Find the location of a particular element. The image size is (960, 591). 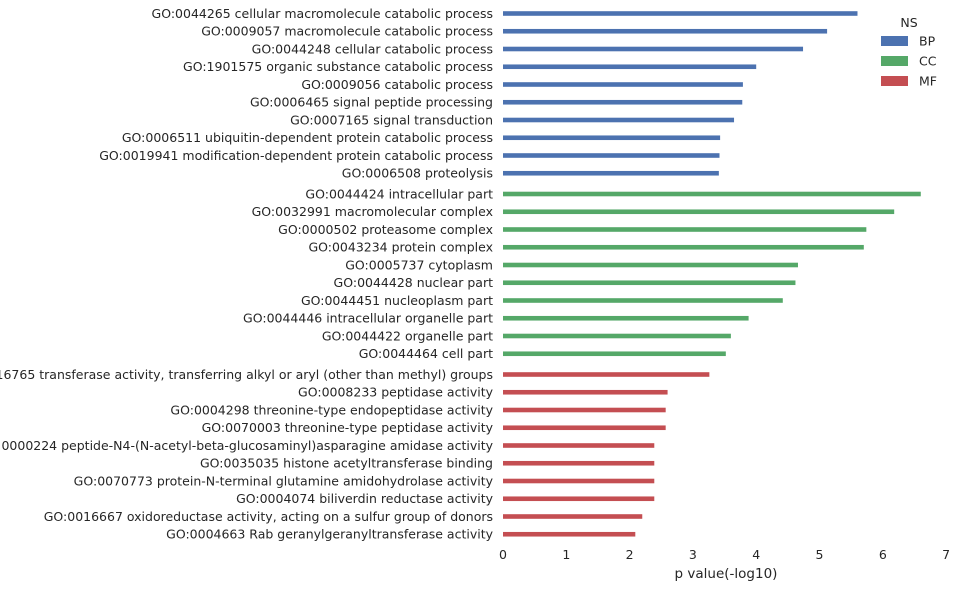

category-label: GO:0004074 biliverdin reductase activity is located at coordinates (365, 498).